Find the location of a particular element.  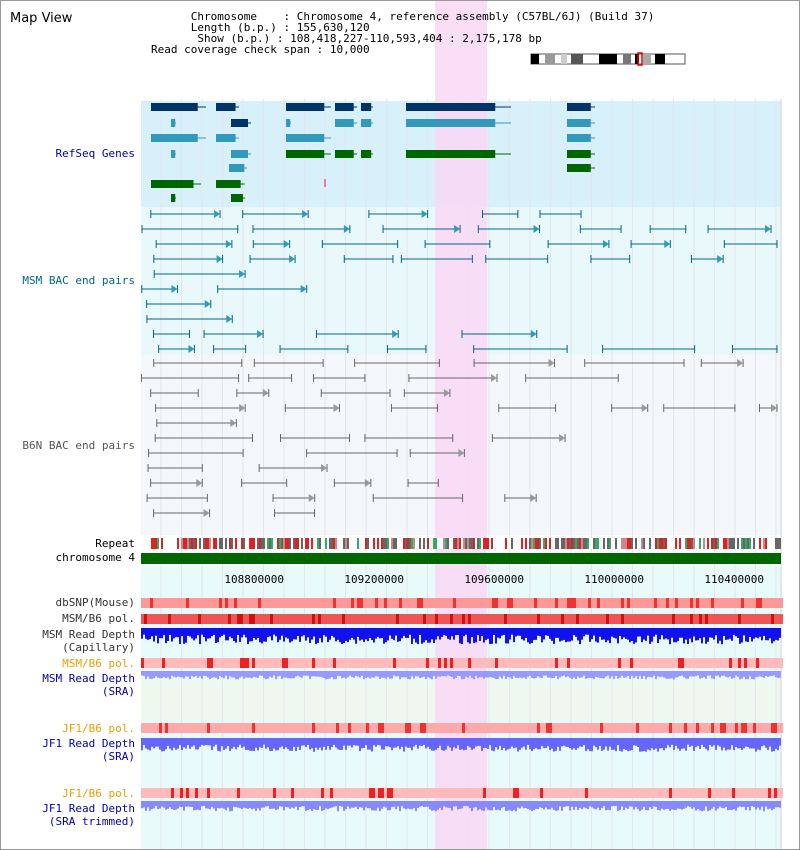

jf1-read-depth-trimmed-label: JF1 Read Depth (SRA trimmed) is located at coordinates (88, 815).